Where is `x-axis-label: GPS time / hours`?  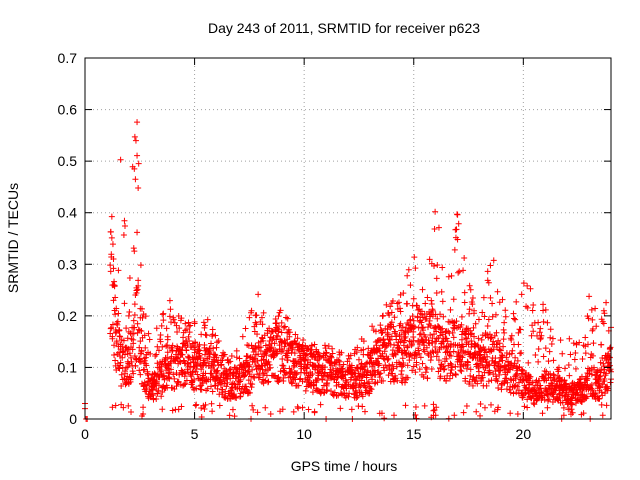
x-axis-label: GPS time / hours is located at coordinates (344, 466).